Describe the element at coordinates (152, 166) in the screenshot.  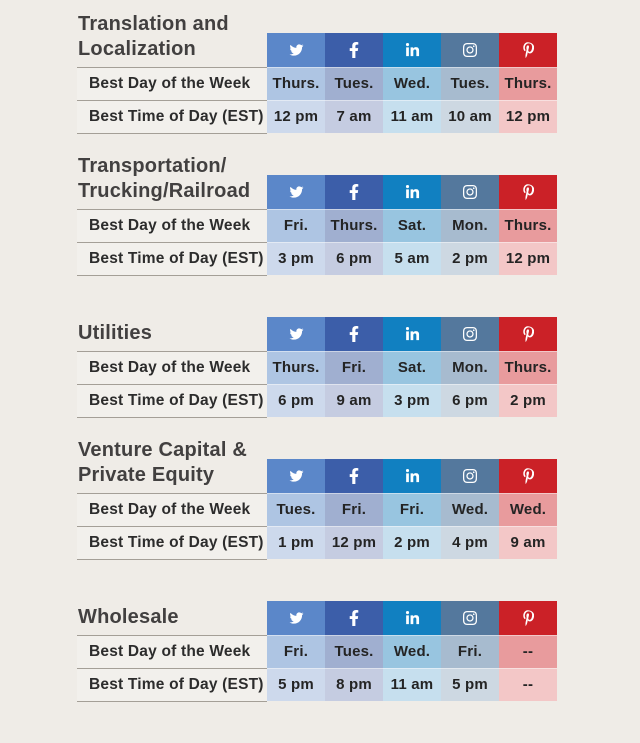
I see `industry-title-line: Transportation/` at that location.